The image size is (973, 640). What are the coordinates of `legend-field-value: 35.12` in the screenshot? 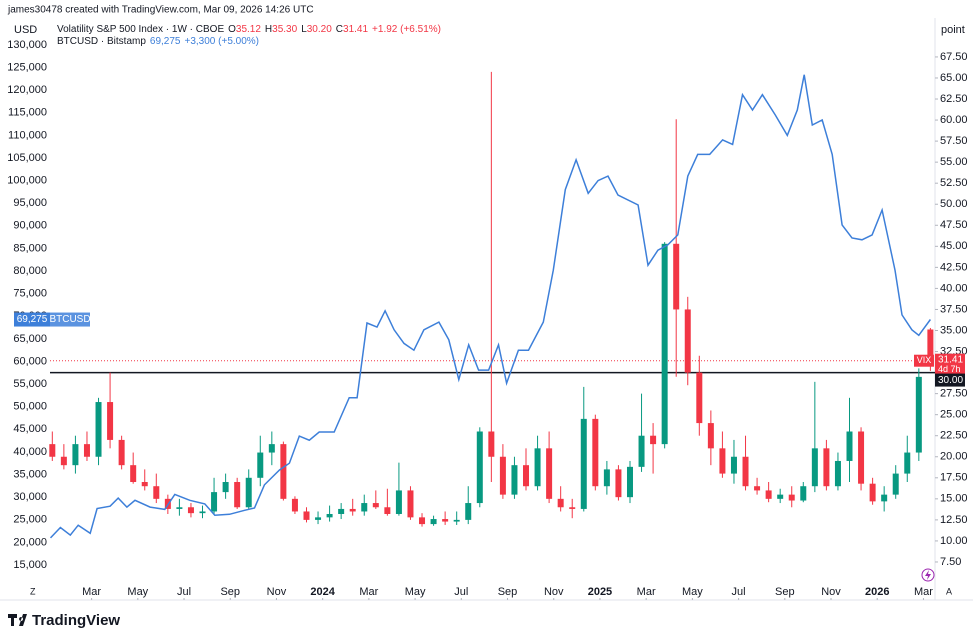 It's located at (248, 29).